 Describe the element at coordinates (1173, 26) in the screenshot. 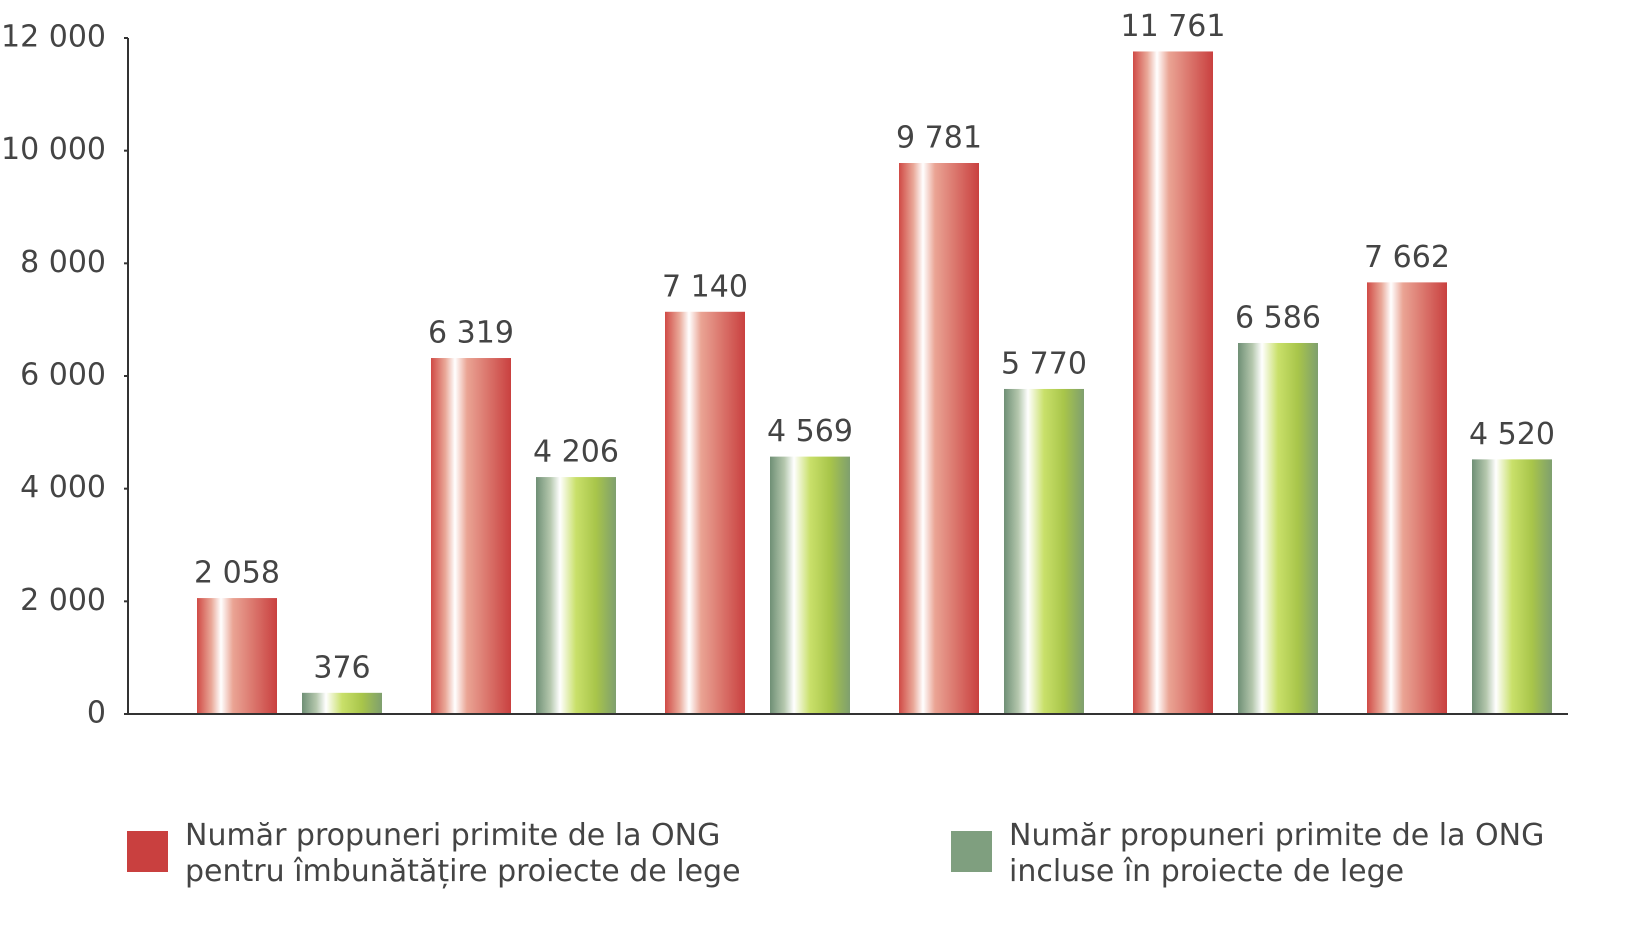

I see `value-label: 11 761` at that location.